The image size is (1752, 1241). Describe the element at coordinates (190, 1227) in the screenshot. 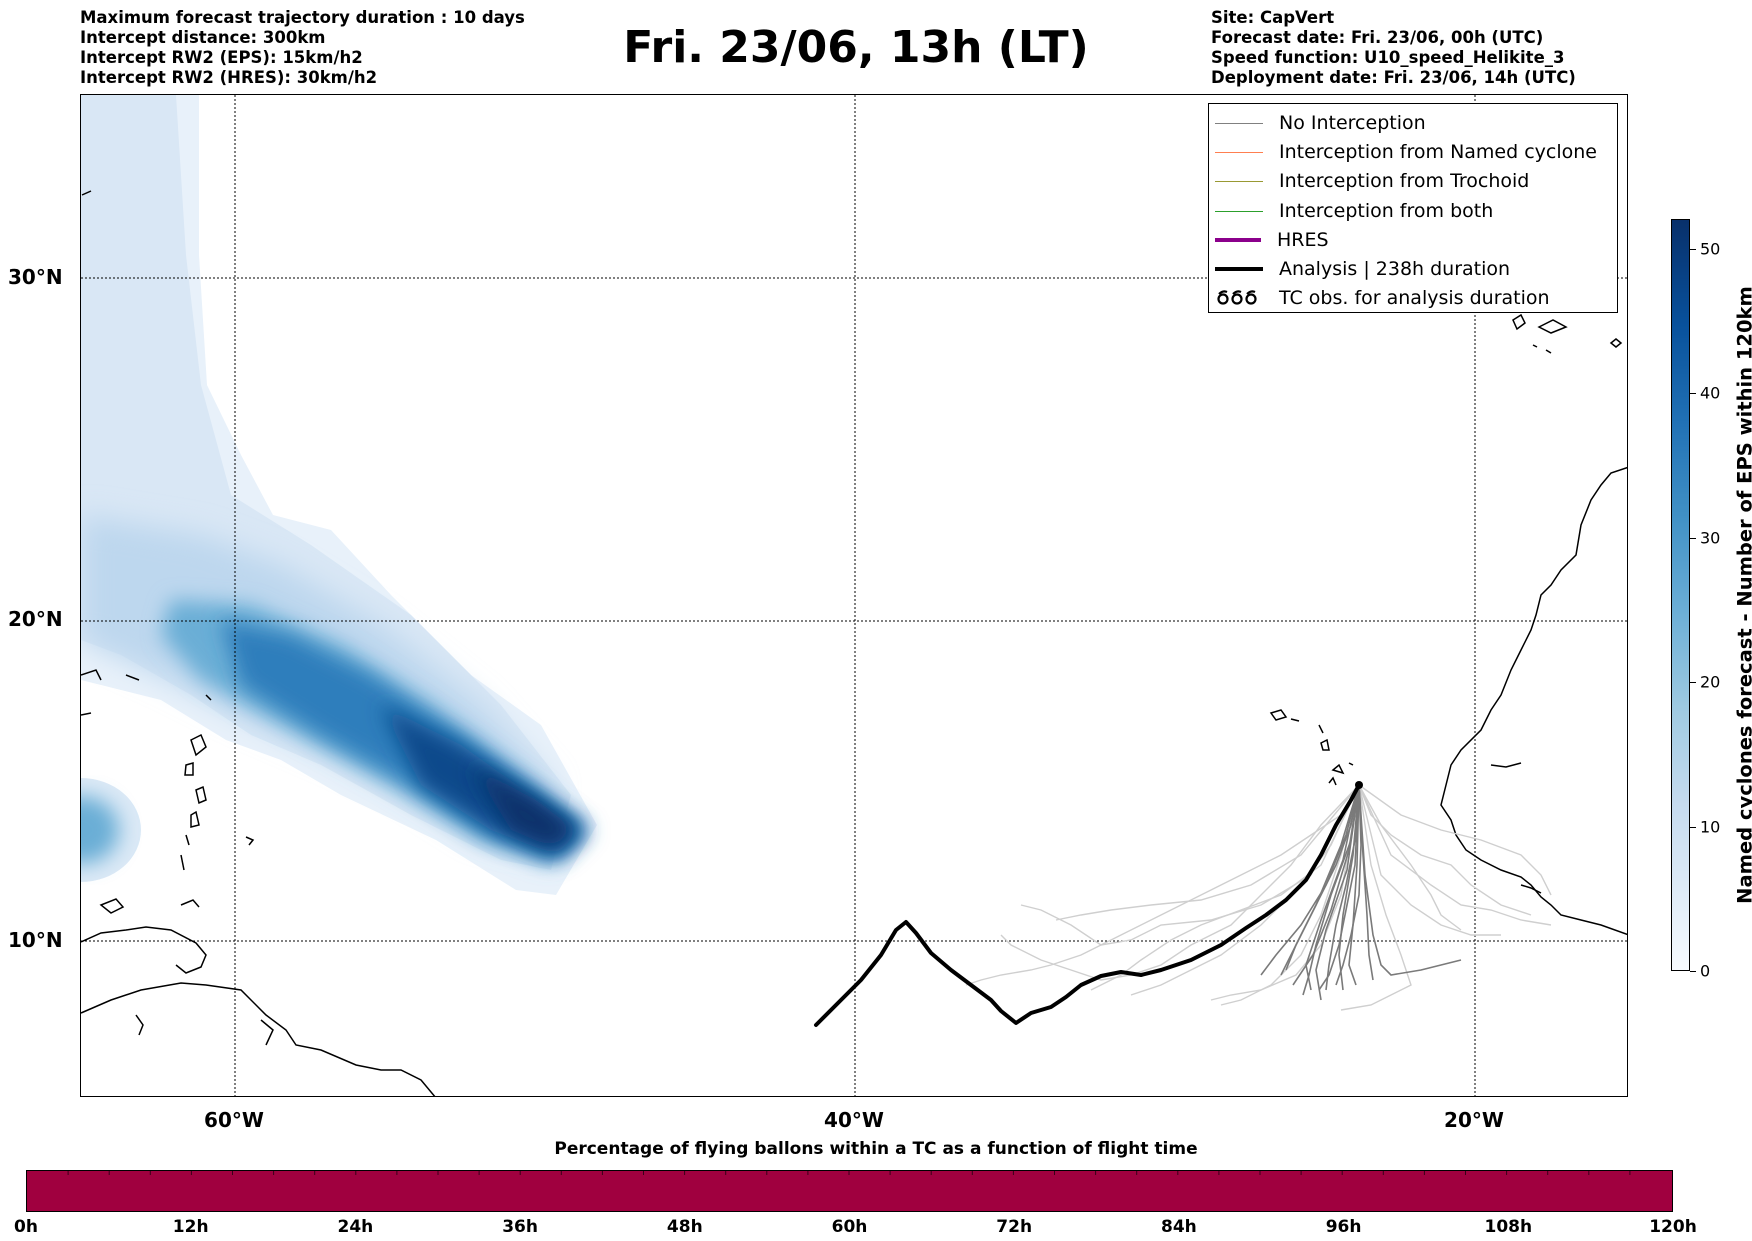

I see `timebar-label: 12h` at that location.